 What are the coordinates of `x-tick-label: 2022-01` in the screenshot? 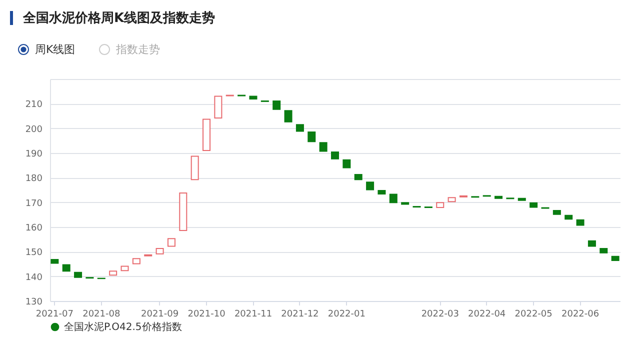 It's located at (347, 315).